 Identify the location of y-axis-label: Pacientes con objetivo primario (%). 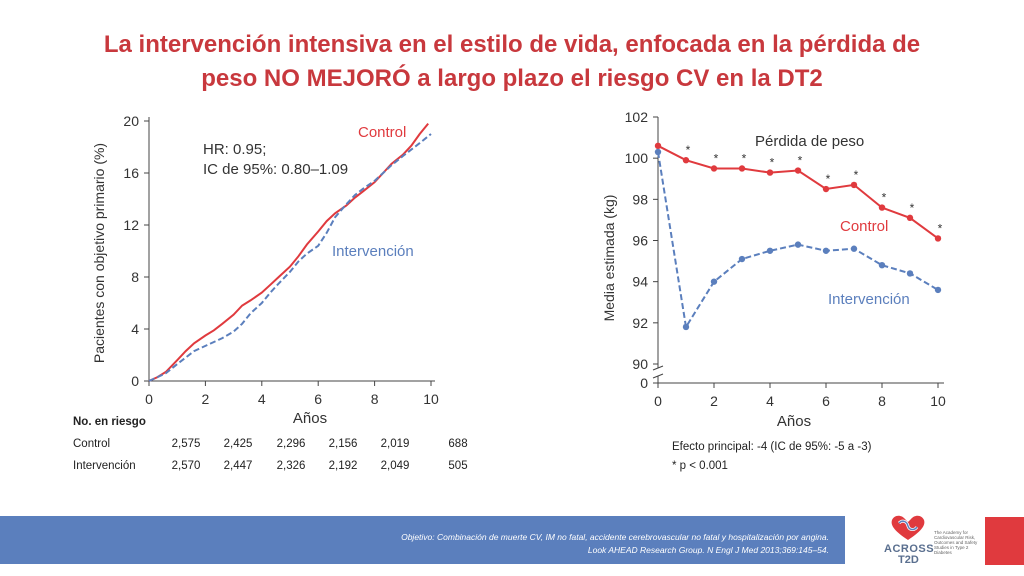
(99, 253).